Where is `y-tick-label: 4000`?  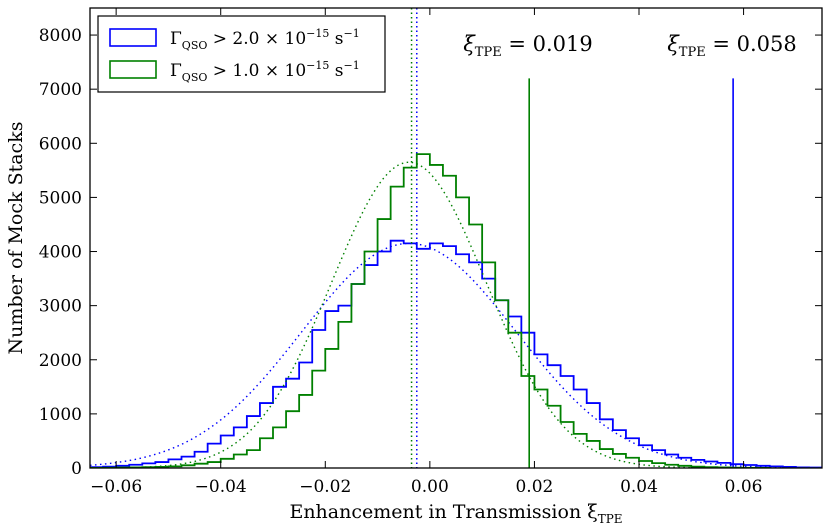 y-tick-label: 4000 is located at coordinates (60, 253).